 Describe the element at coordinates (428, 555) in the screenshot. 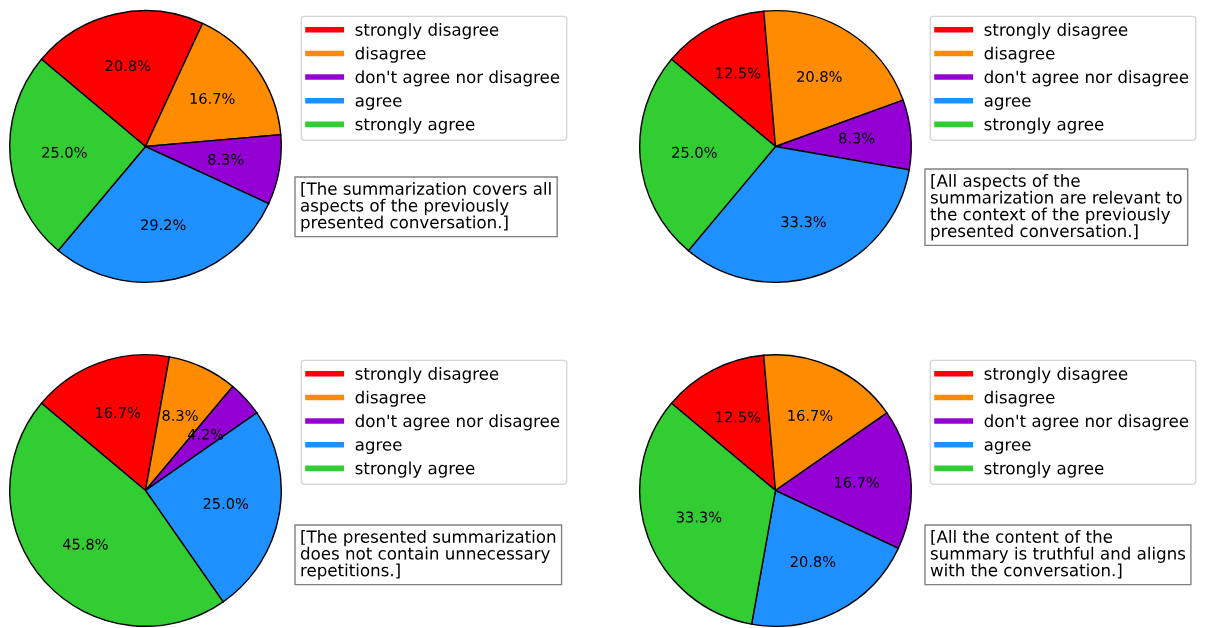

I see `text: [The presented summarization does not contain unnecessary repetitions.]` at that location.